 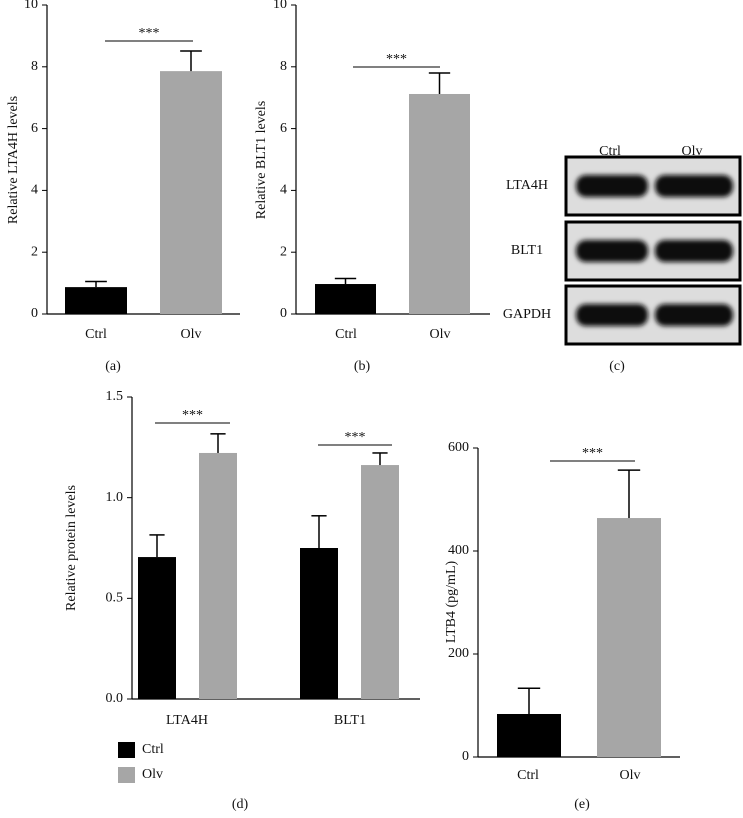 What do you see at coordinates (113, 366) in the screenshot?
I see `panel-label: (a)` at bounding box center [113, 366].